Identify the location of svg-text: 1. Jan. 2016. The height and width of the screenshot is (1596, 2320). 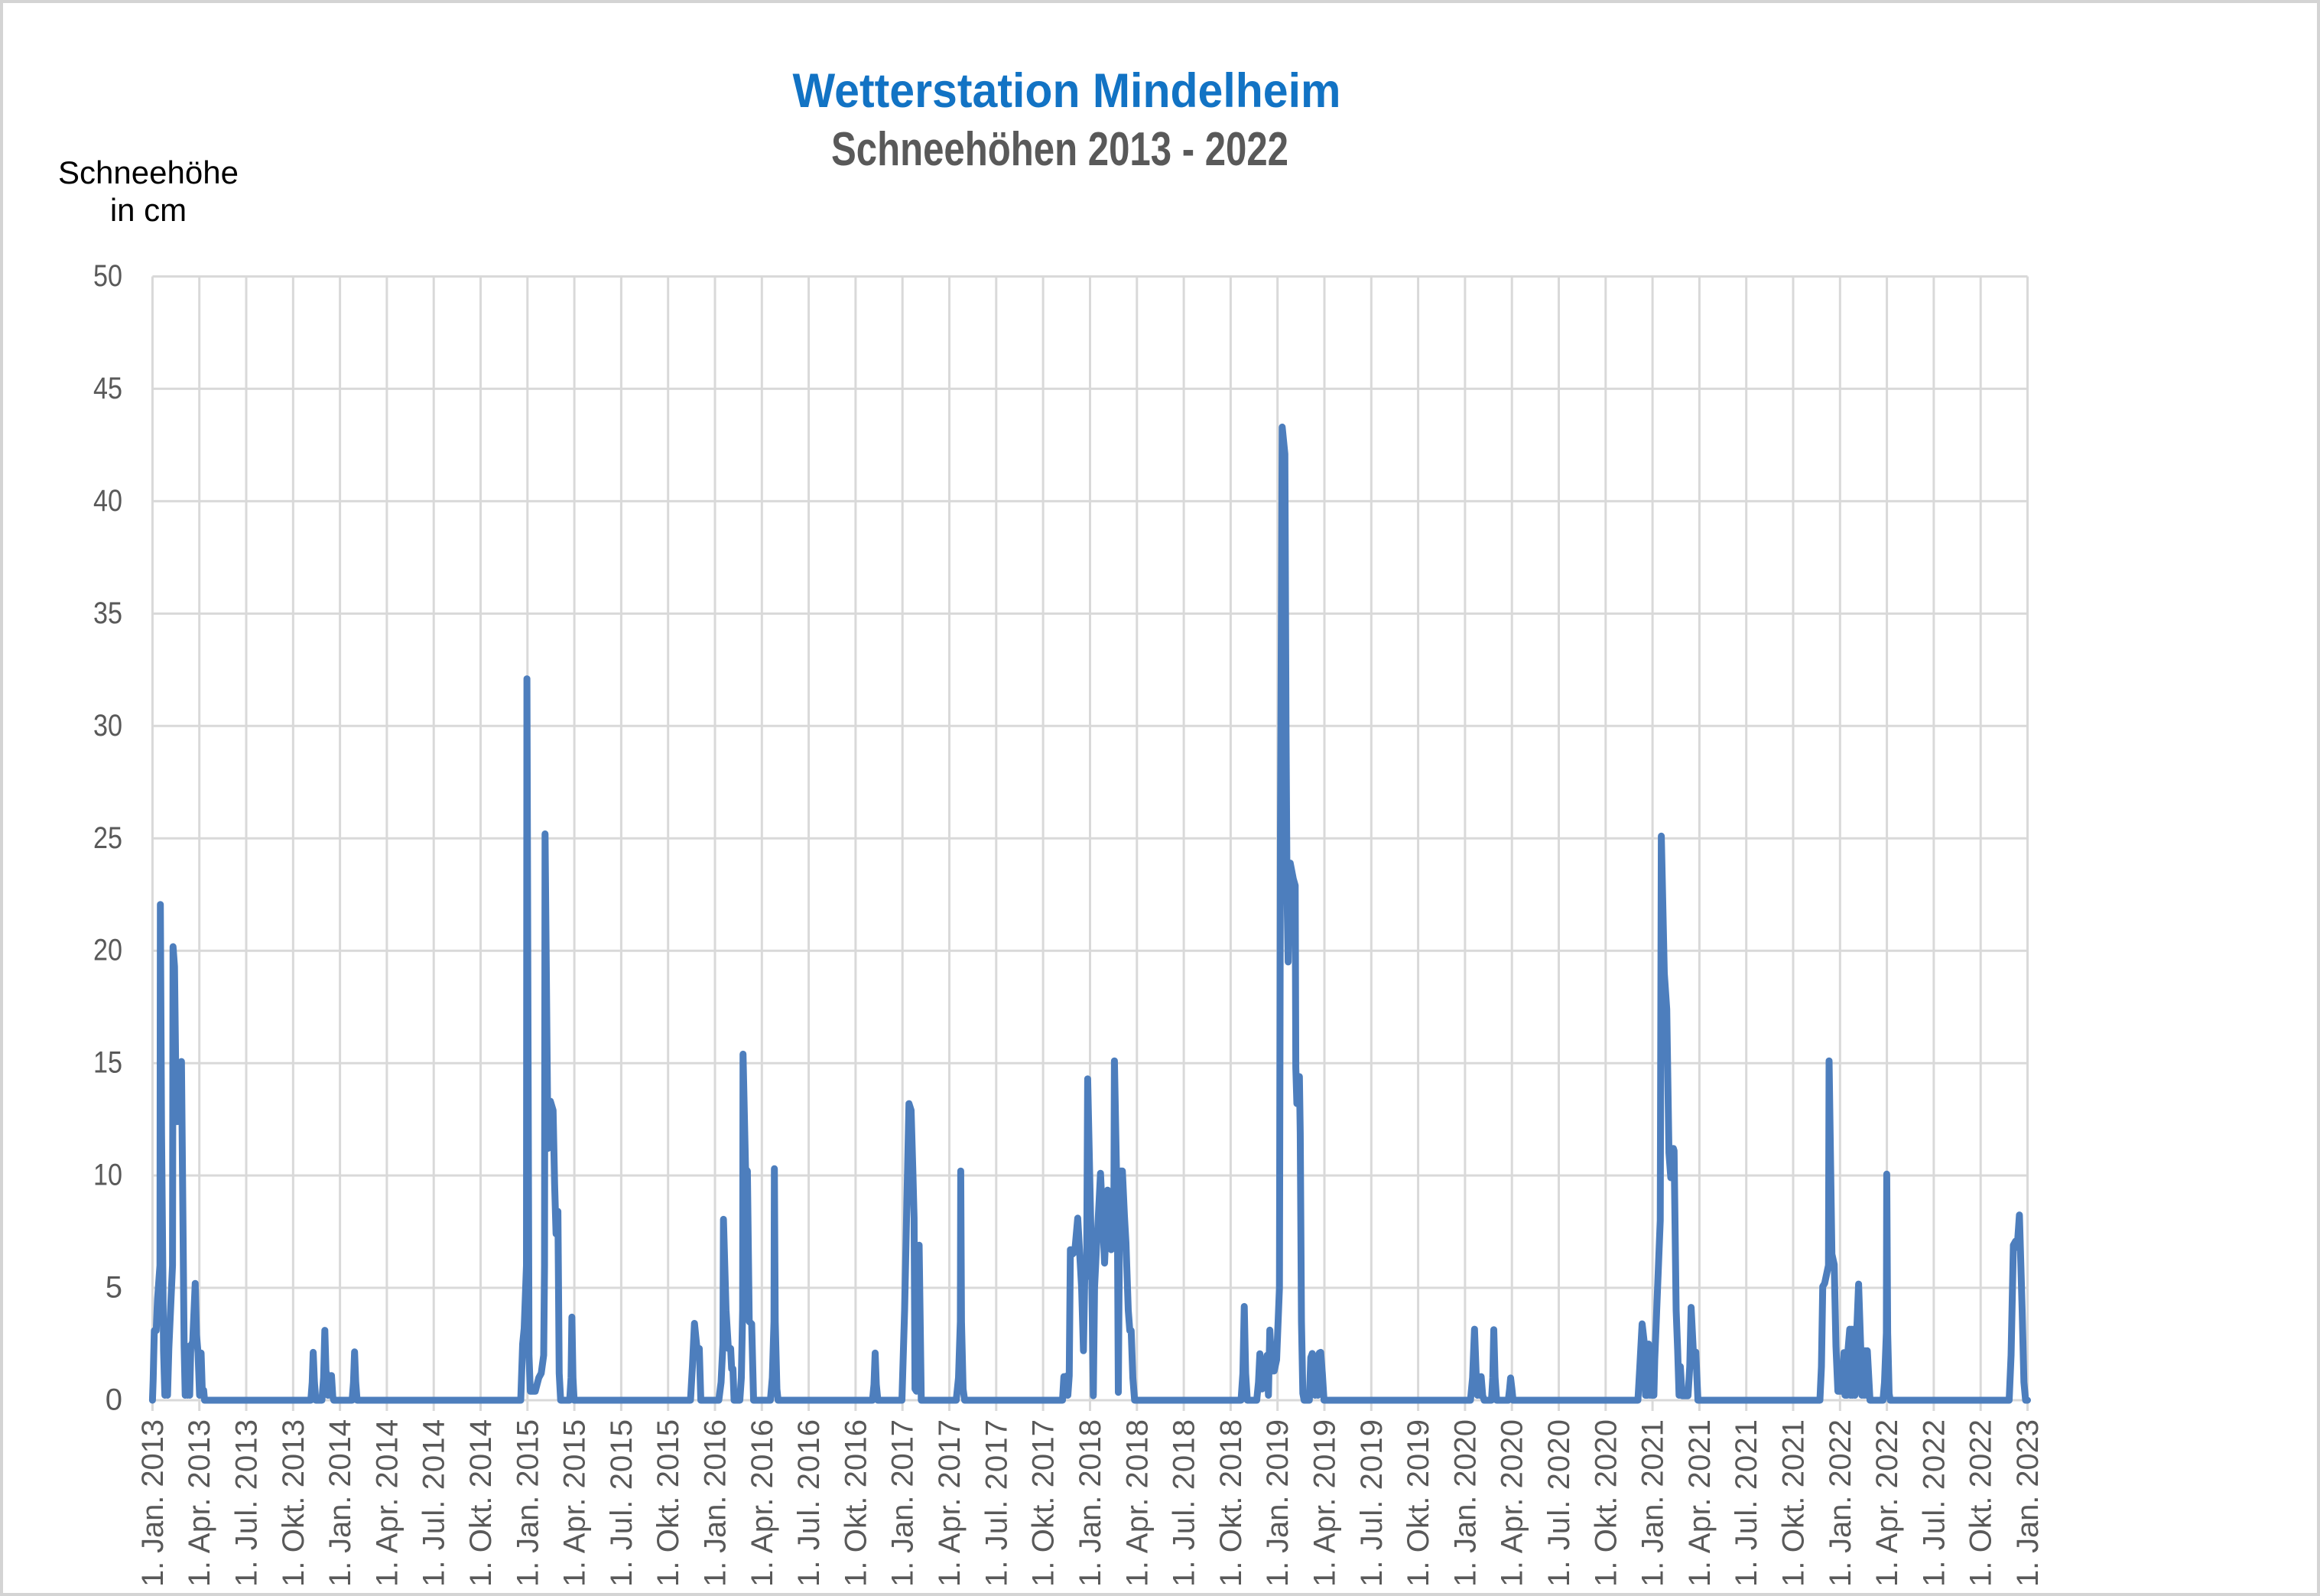
(716, 1503).